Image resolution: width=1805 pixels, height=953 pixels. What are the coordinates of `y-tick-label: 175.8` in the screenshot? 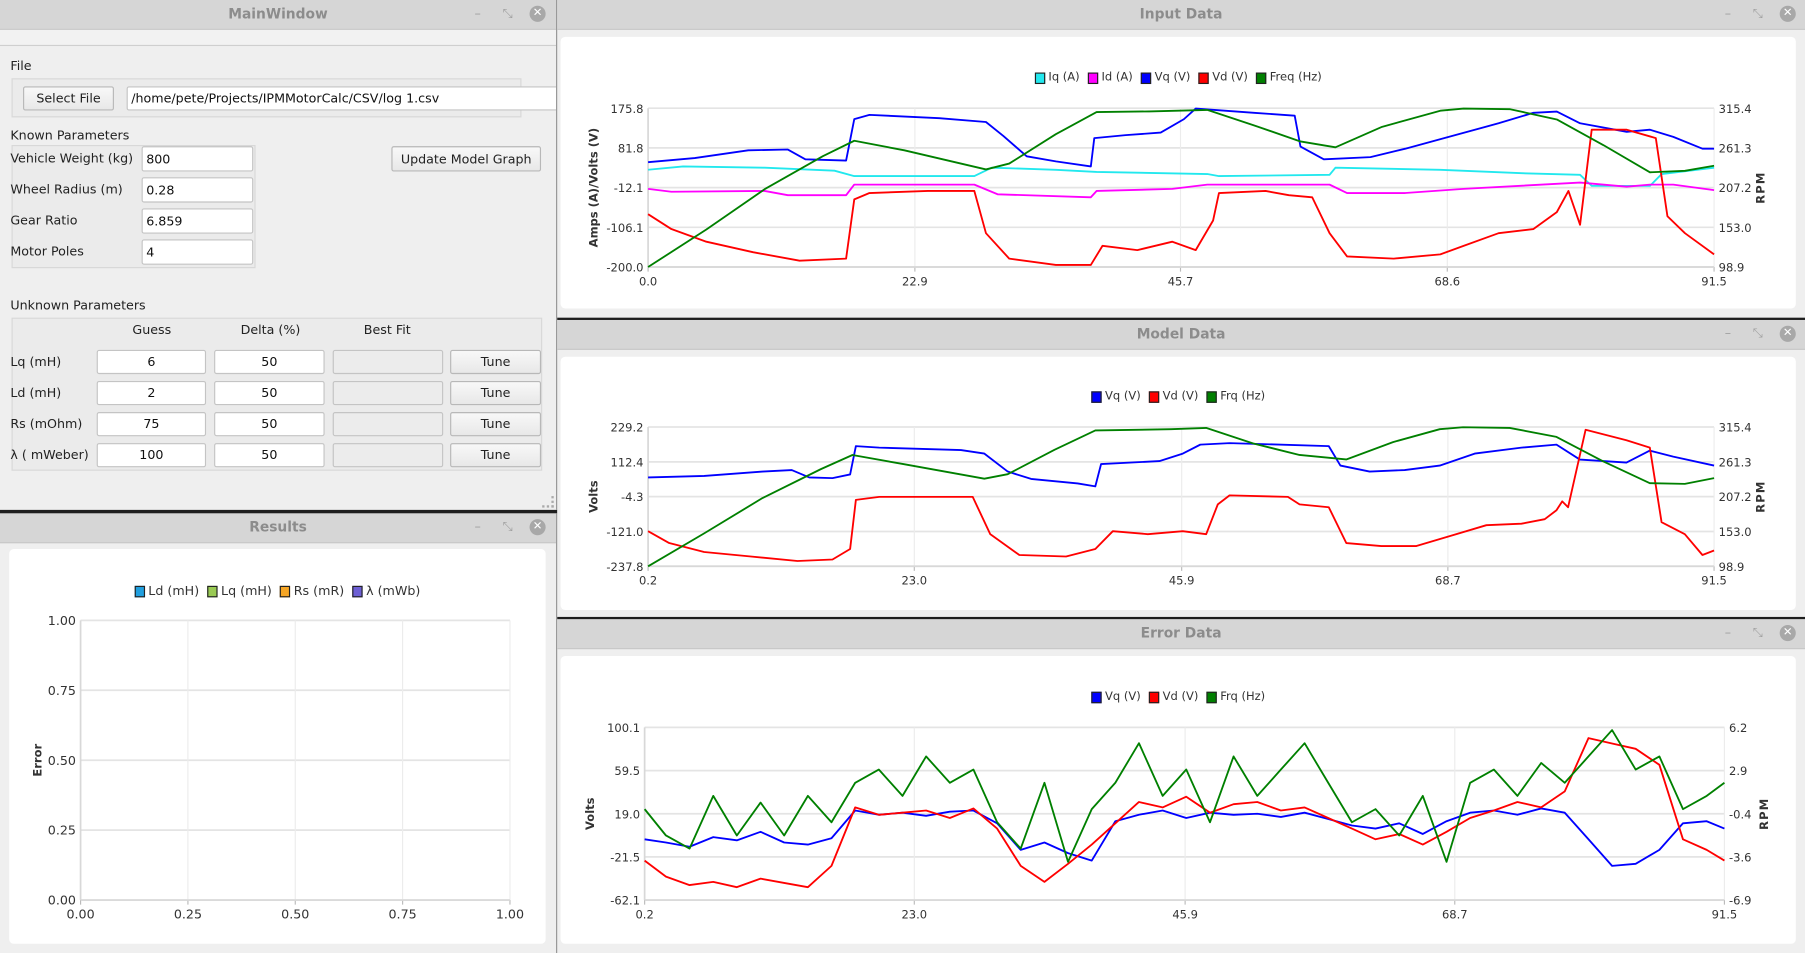 It's located at (627, 109).